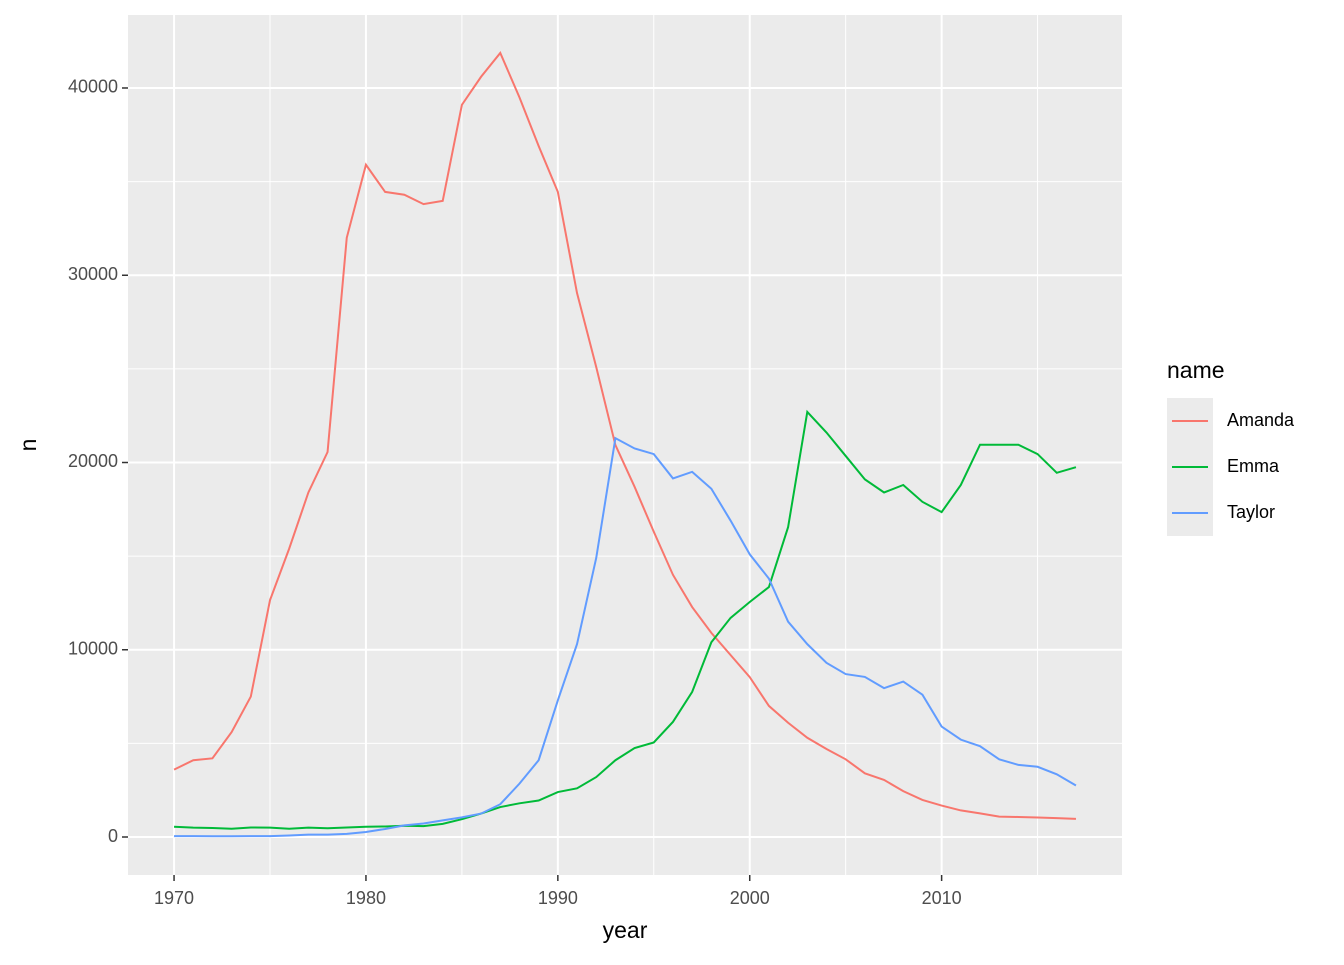 Image resolution: width=1344 pixels, height=965 pixels. Describe the element at coordinates (1253, 466) in the screenshot. I see `legend-label: Emma` at that location.